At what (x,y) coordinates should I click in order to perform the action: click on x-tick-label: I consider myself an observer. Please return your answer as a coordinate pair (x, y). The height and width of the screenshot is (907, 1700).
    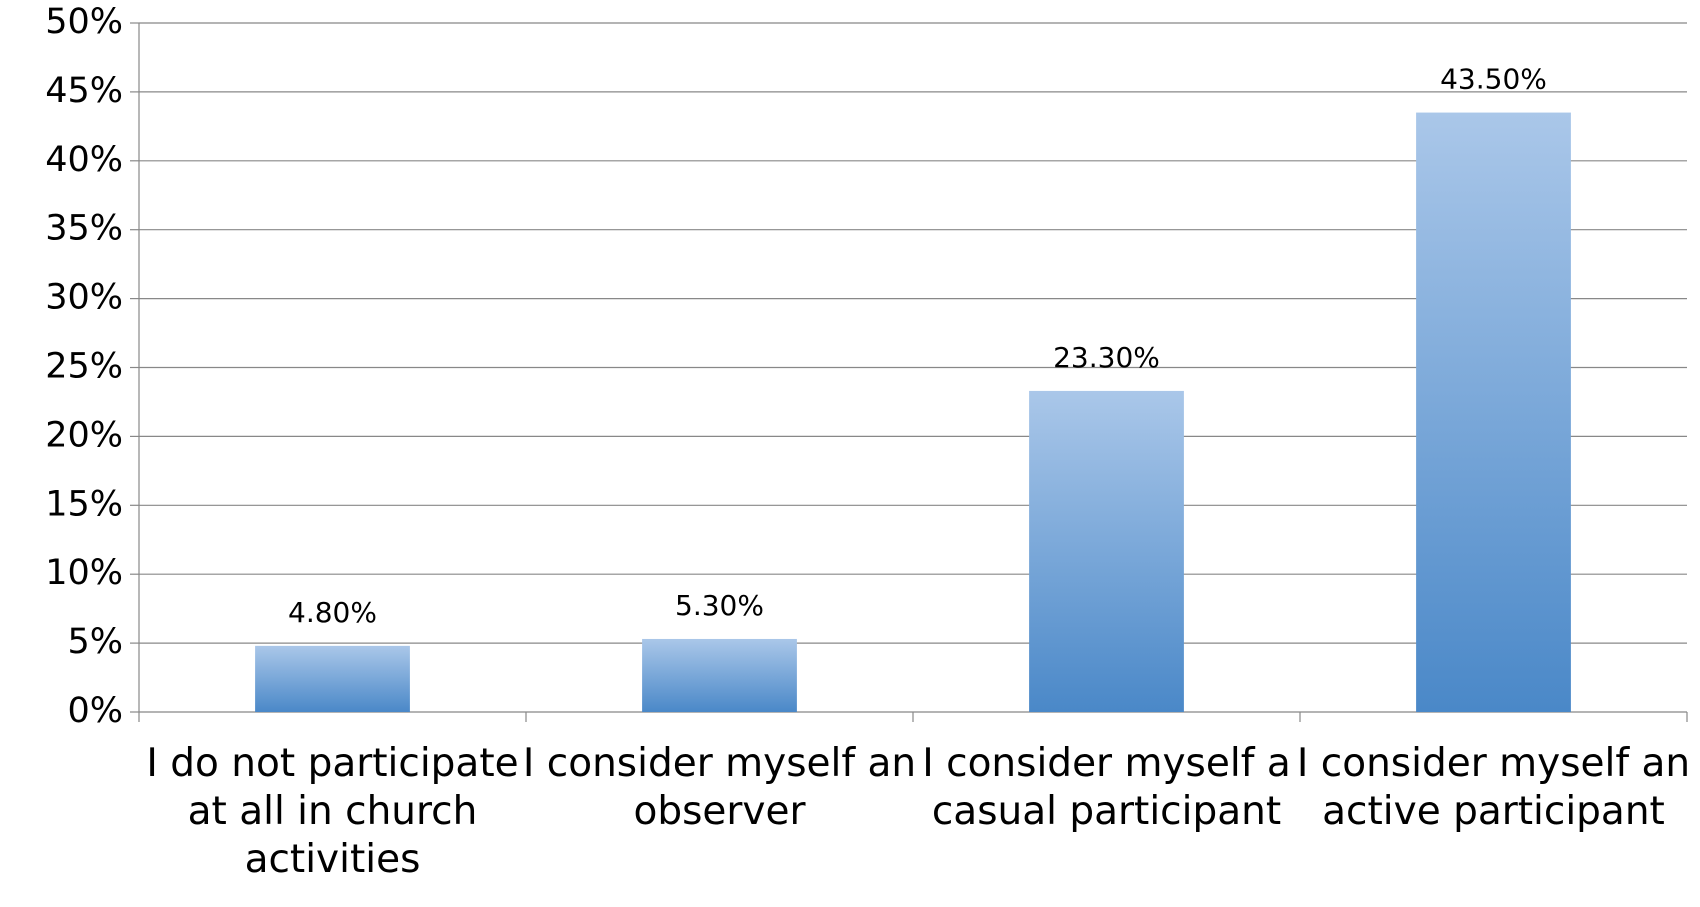
    Looking at the image, I should click on (719, 787).